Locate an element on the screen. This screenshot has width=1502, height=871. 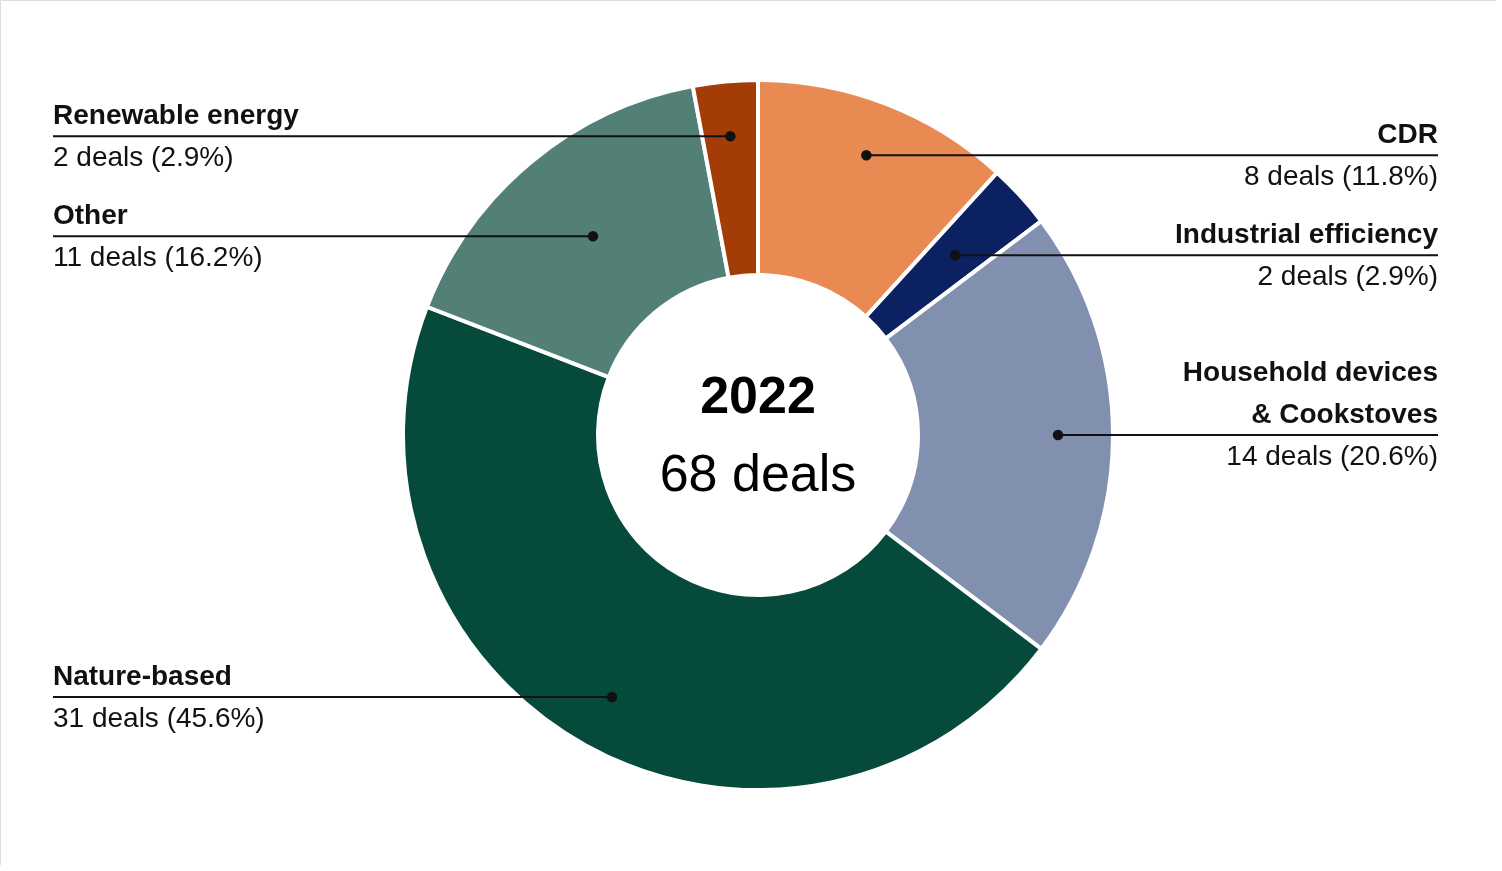
data-label: 31 deals (45.6%) is located at coordinates (159, 718).